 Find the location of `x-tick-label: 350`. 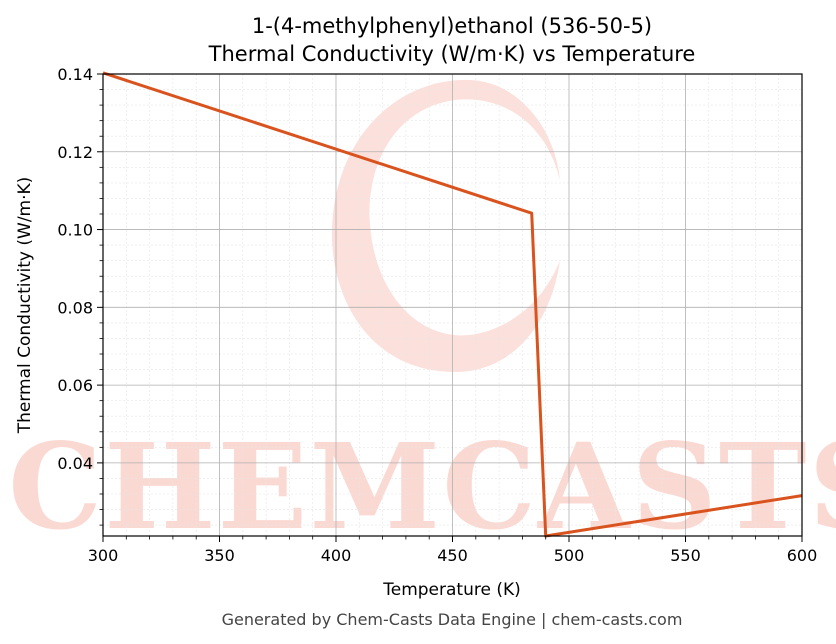

x-tick-label: 350 is located at coordinates (219, 555).